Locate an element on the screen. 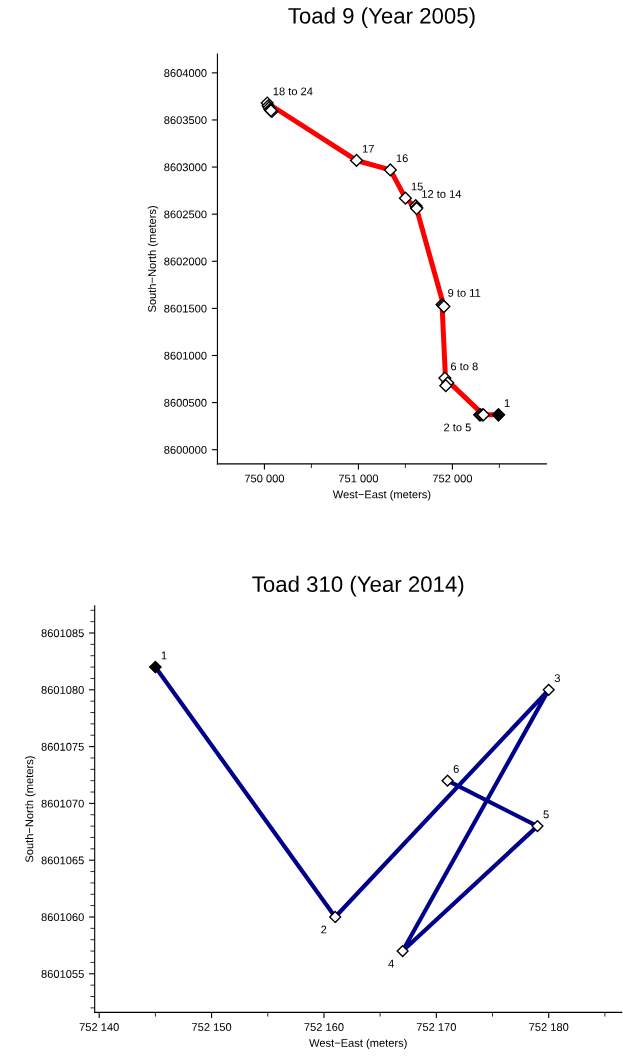 This screenshot has width=623, height=1059. annotation: 6 is located at coordinates (456, 769).